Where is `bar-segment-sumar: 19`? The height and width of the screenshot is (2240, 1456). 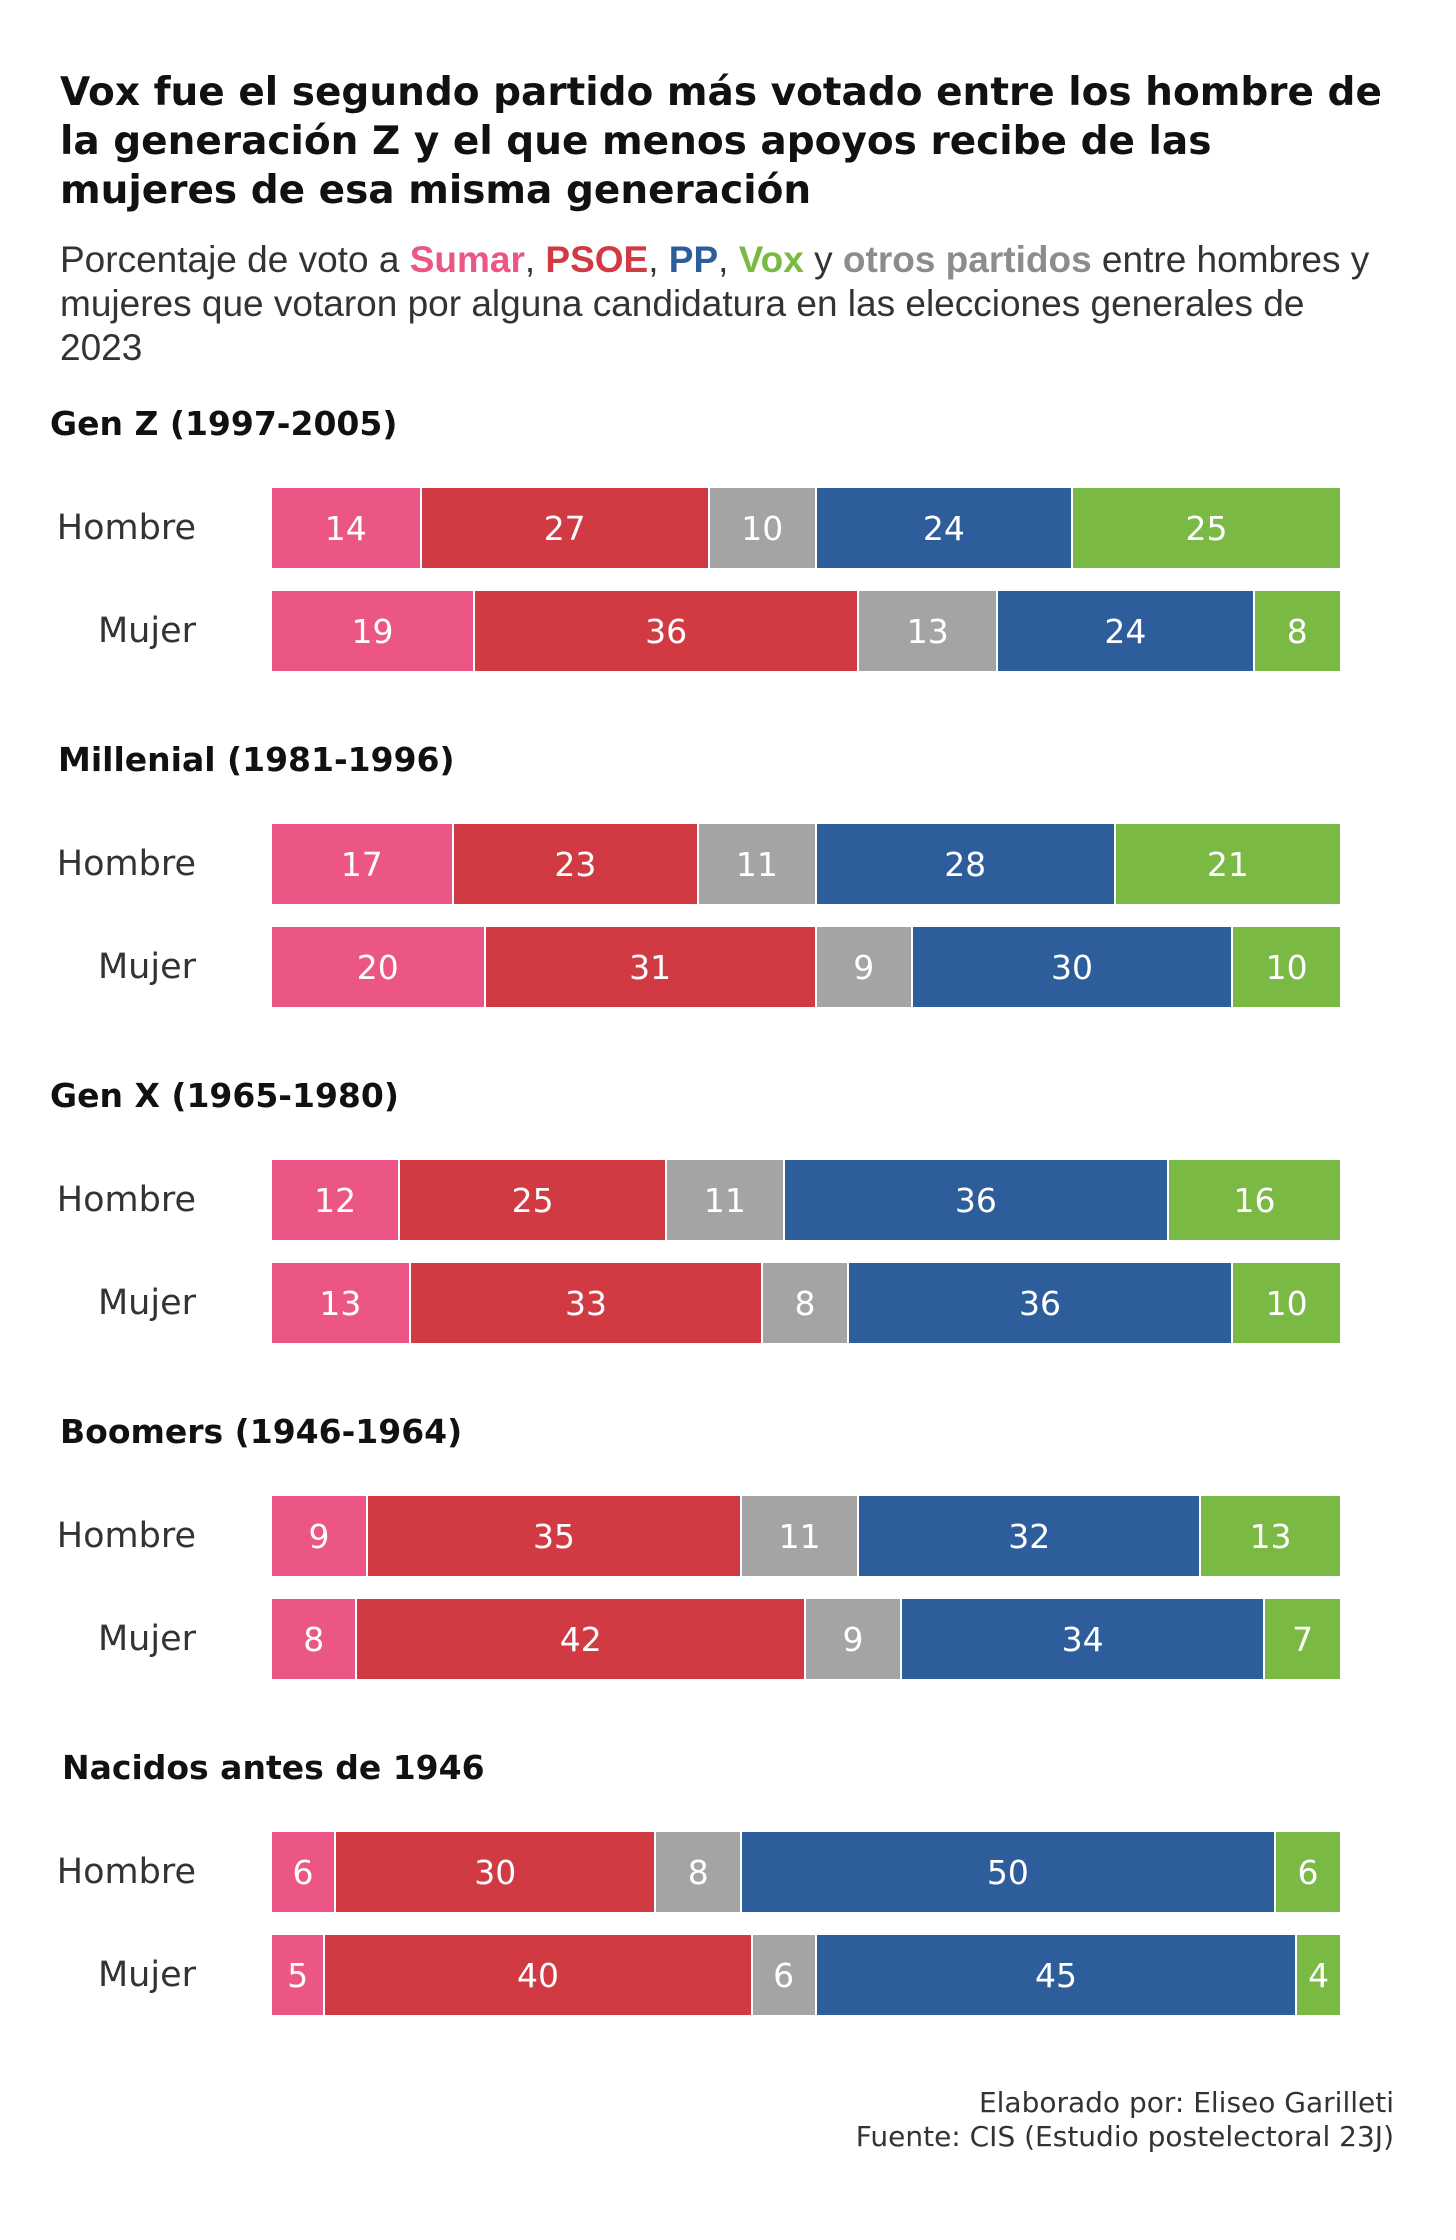 bar-segment-sumar: 19 is located at coordinates (373, 631).